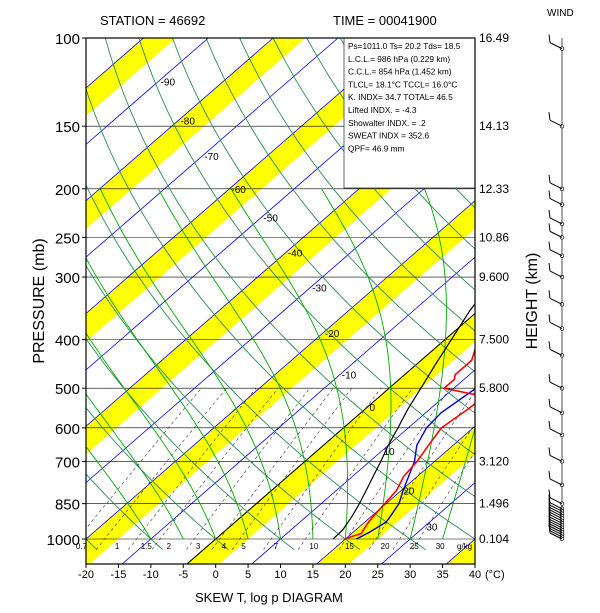  Describe the element at coordinates (400, 72) in the screenshot. I see `index-line3: C.C.L.= 854 hPa (1.452 km)` at that location.